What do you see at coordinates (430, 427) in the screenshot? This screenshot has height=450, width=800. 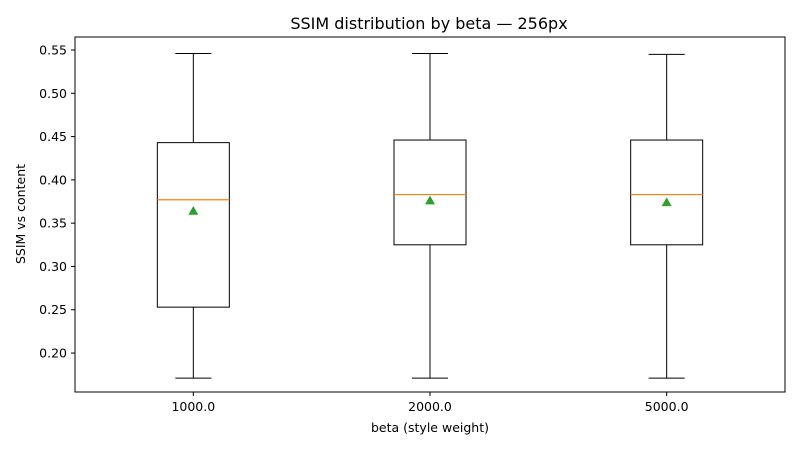 I see `x-axis-label: beta (style weight)` at bounding box center [430, 427].